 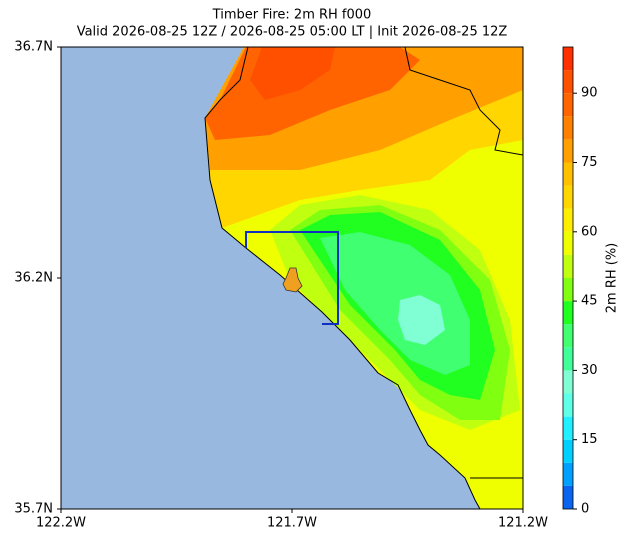 I want to click on y-tick-label: 36.7N, so click(x=33, y=47).